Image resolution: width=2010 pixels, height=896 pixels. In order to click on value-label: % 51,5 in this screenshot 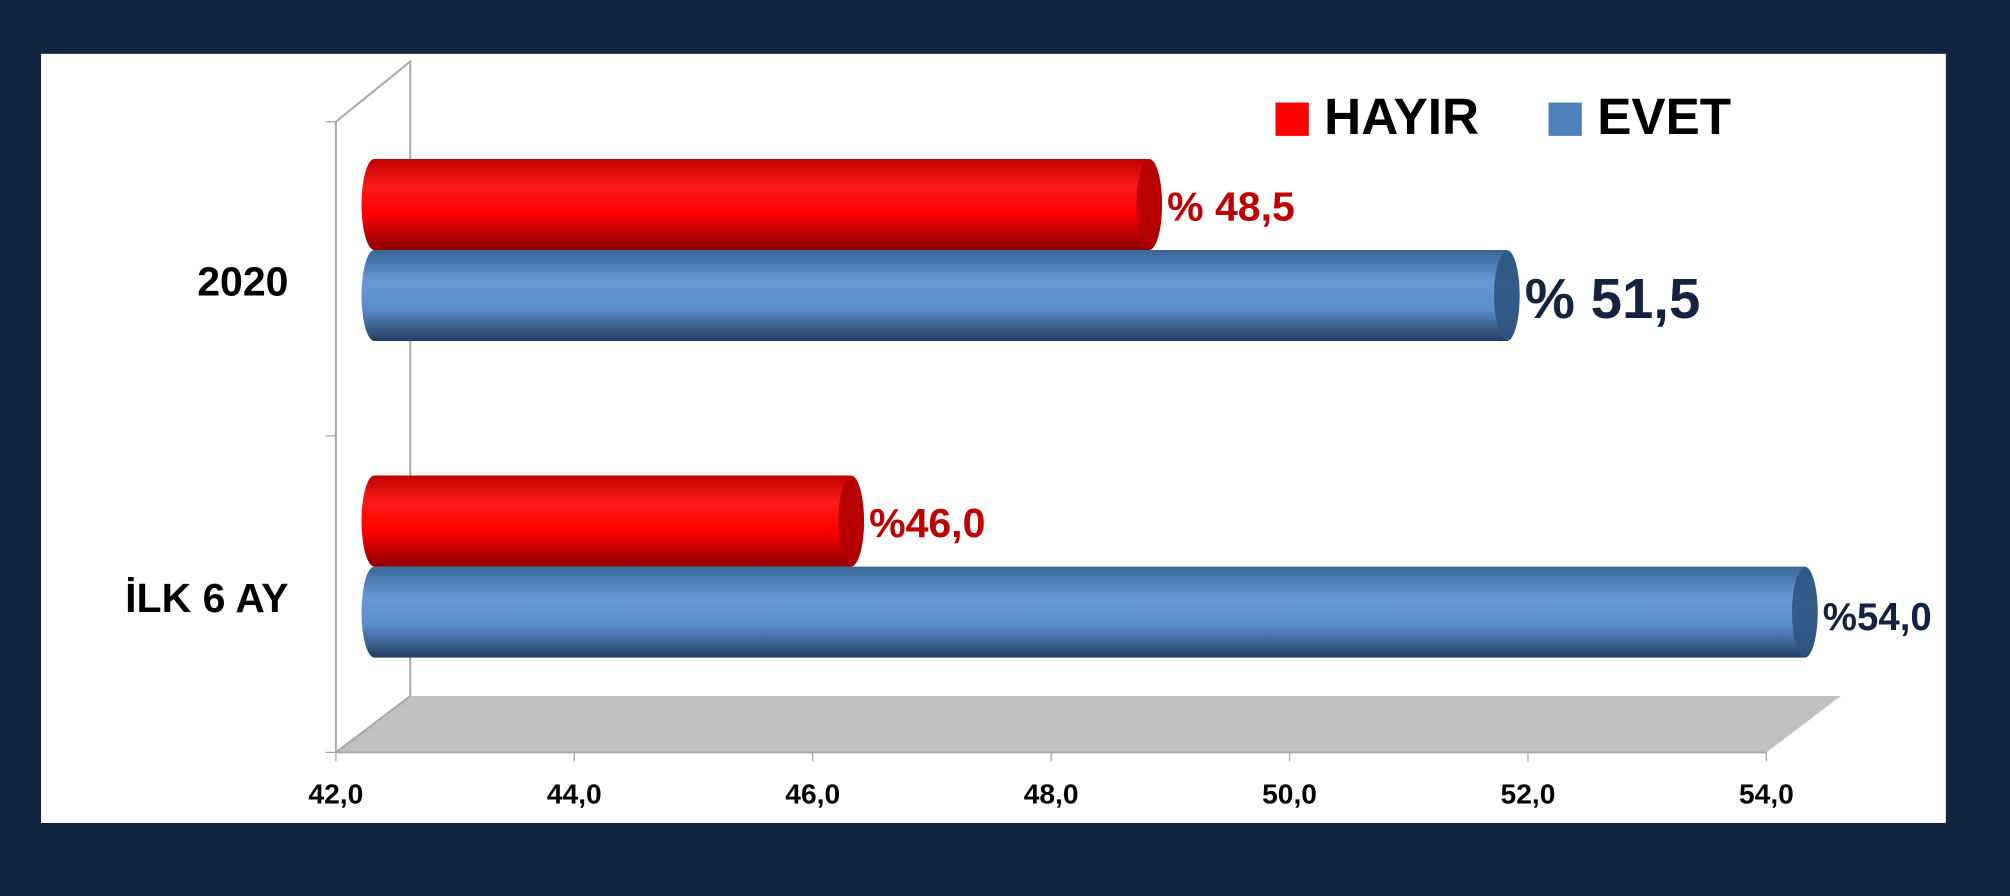, I will do `click(1613, 298)`.